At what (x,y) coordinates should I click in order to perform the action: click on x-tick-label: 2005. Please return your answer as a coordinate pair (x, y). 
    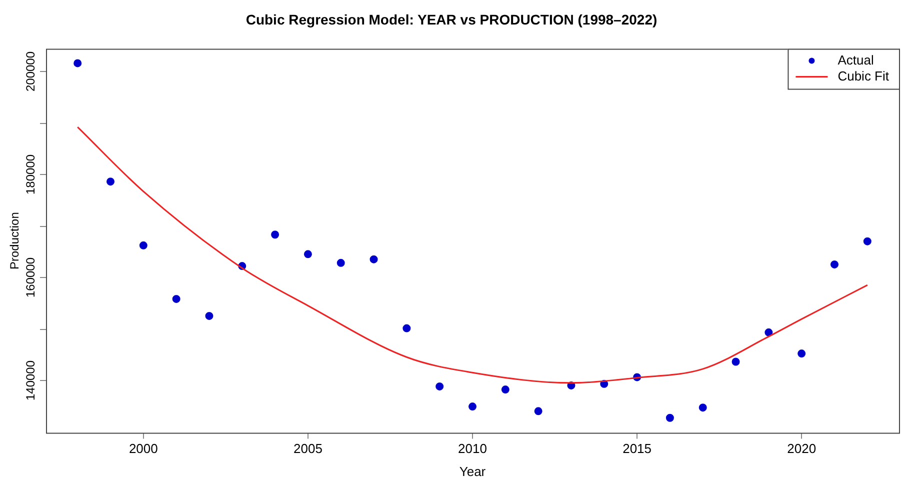
    Looking at the image, I should click on (307, 448).